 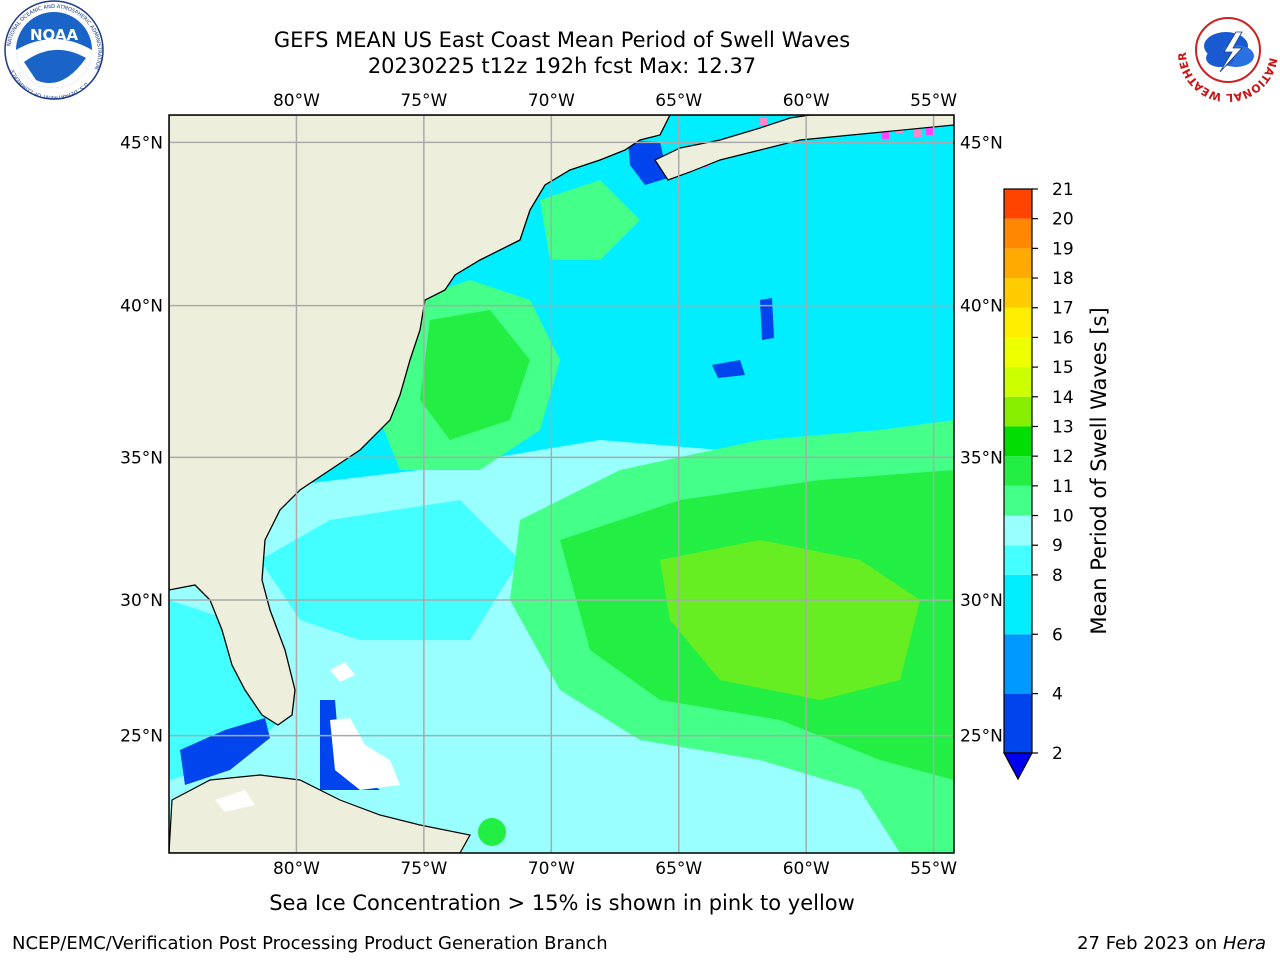 What do you see at coordinates (390, 570) in the screenshot?
I see `period-6-8-patch` at bounding box center [390, 570].